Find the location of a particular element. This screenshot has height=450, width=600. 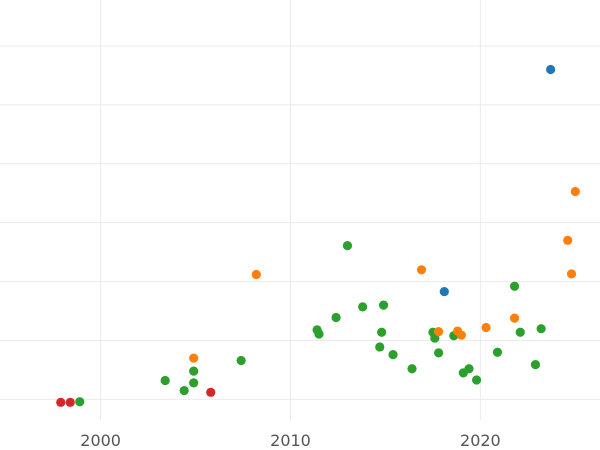

x-tick-label-2000: 2000 is located at coordinates (100, 440).